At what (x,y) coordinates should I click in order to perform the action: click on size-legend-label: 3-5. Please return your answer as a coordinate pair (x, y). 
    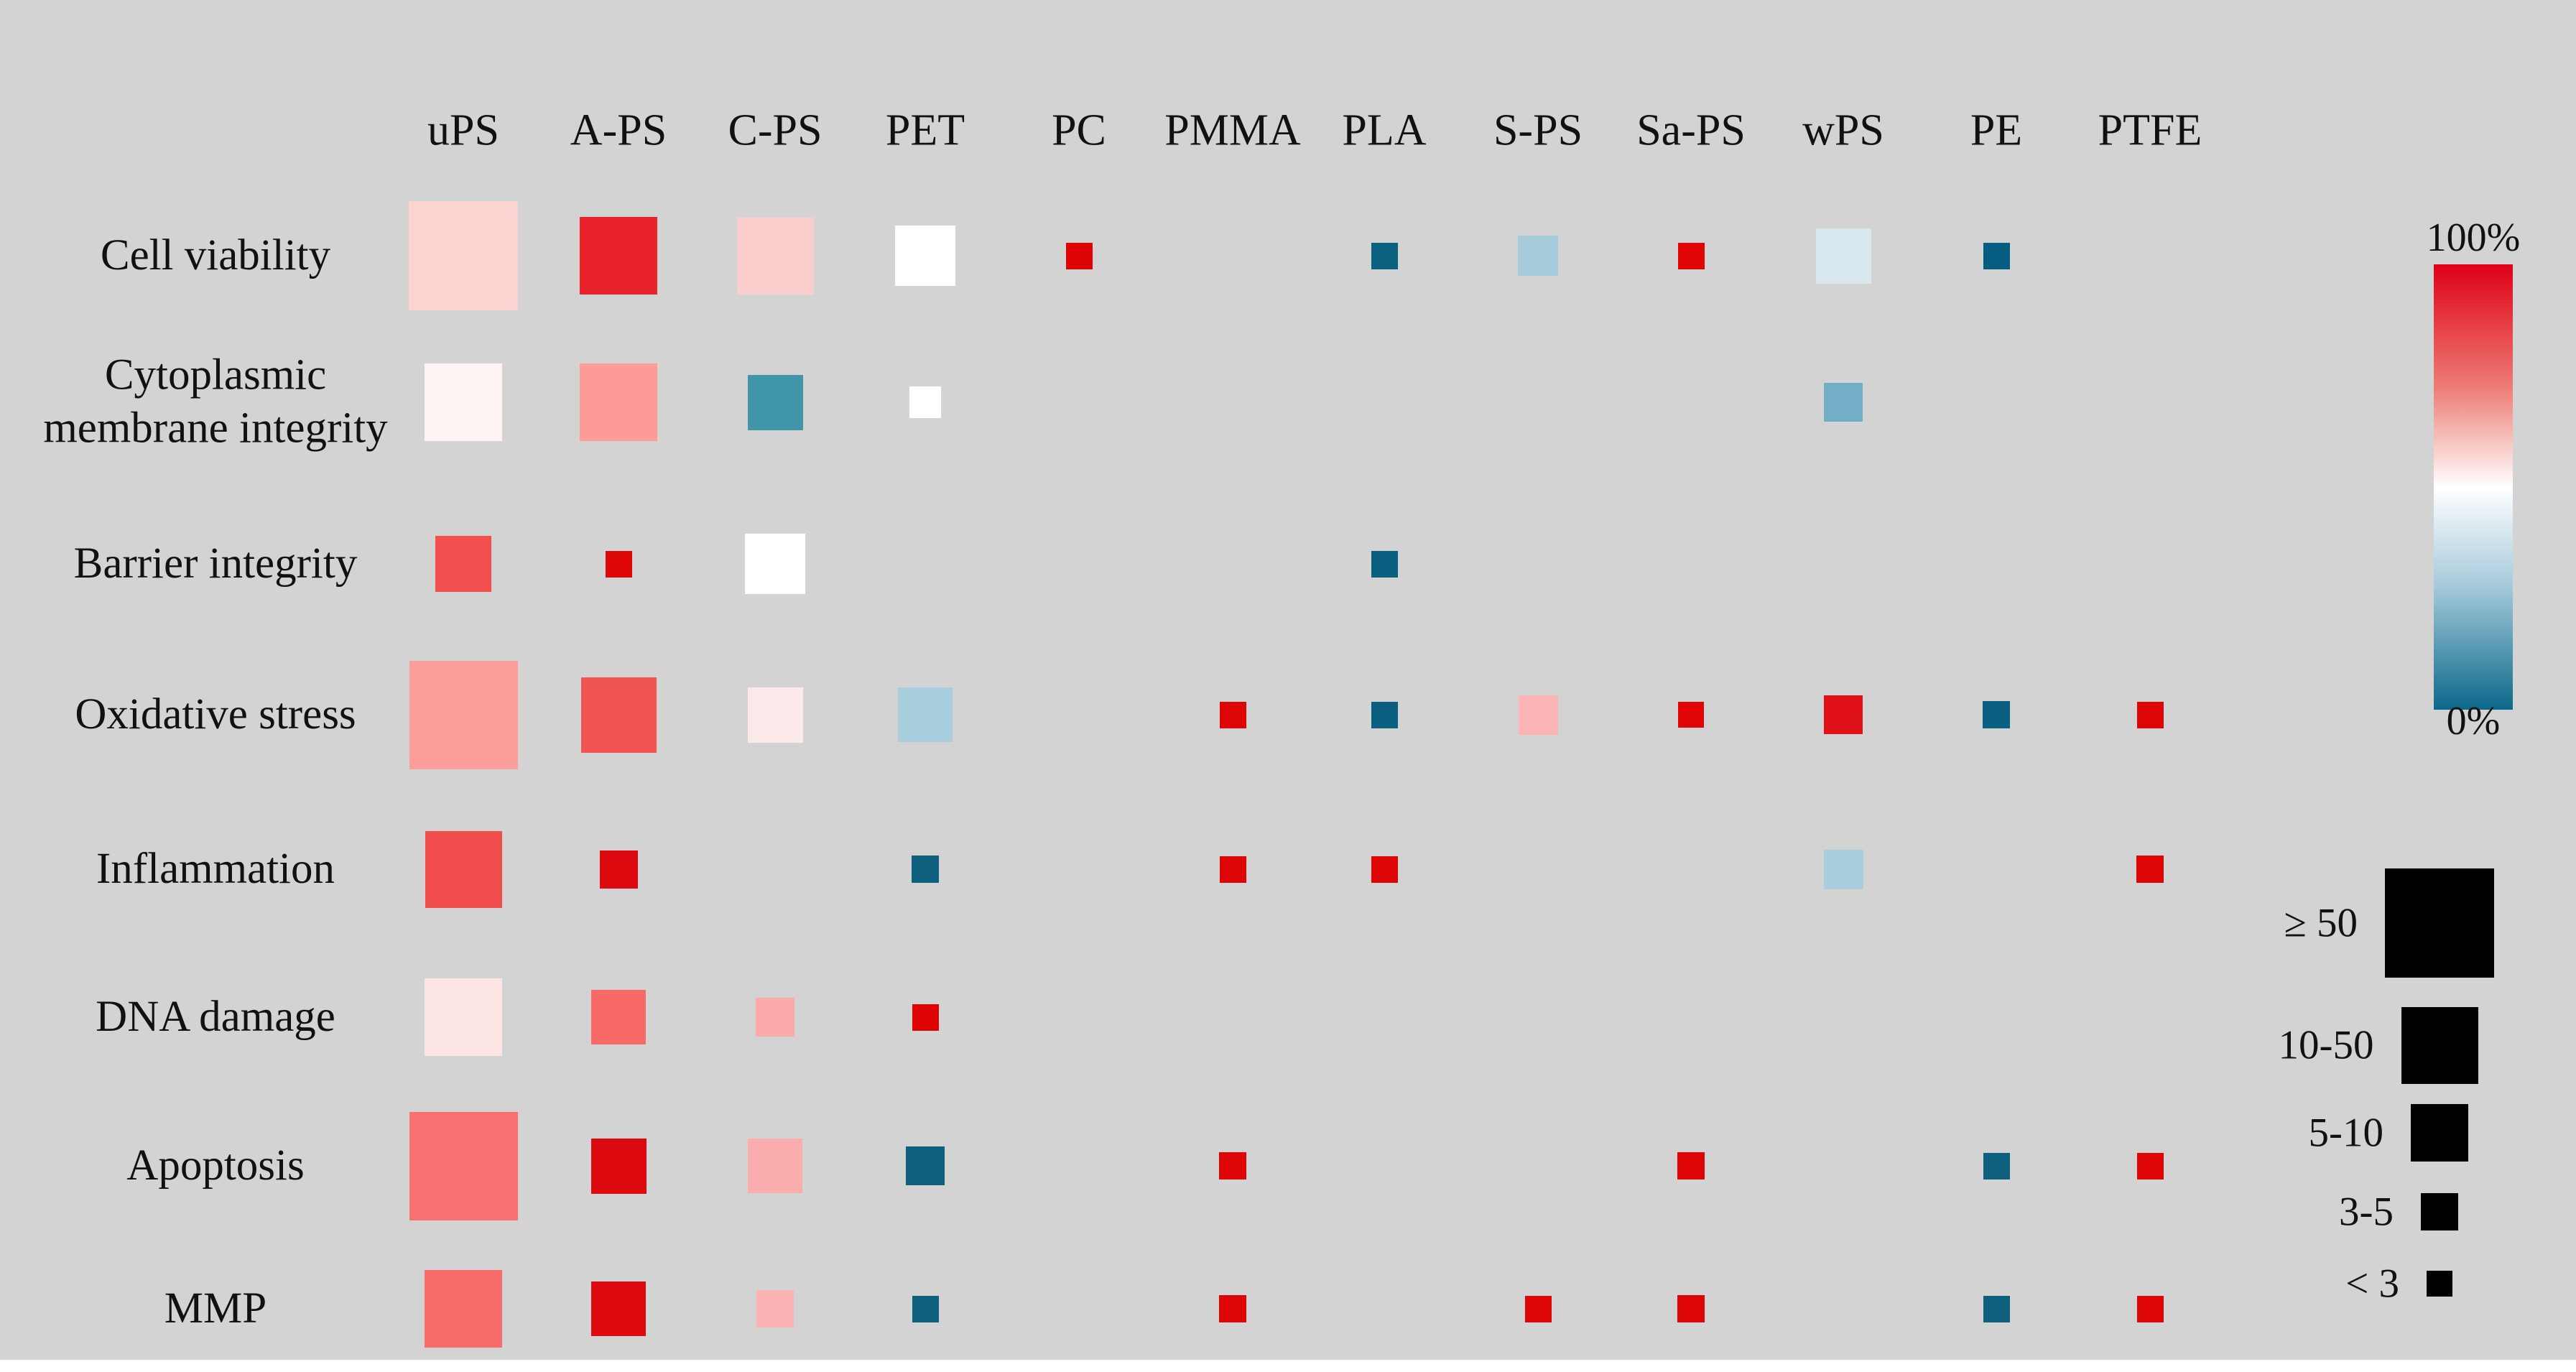
    Looking at the image, I should click on (2366, 1212).